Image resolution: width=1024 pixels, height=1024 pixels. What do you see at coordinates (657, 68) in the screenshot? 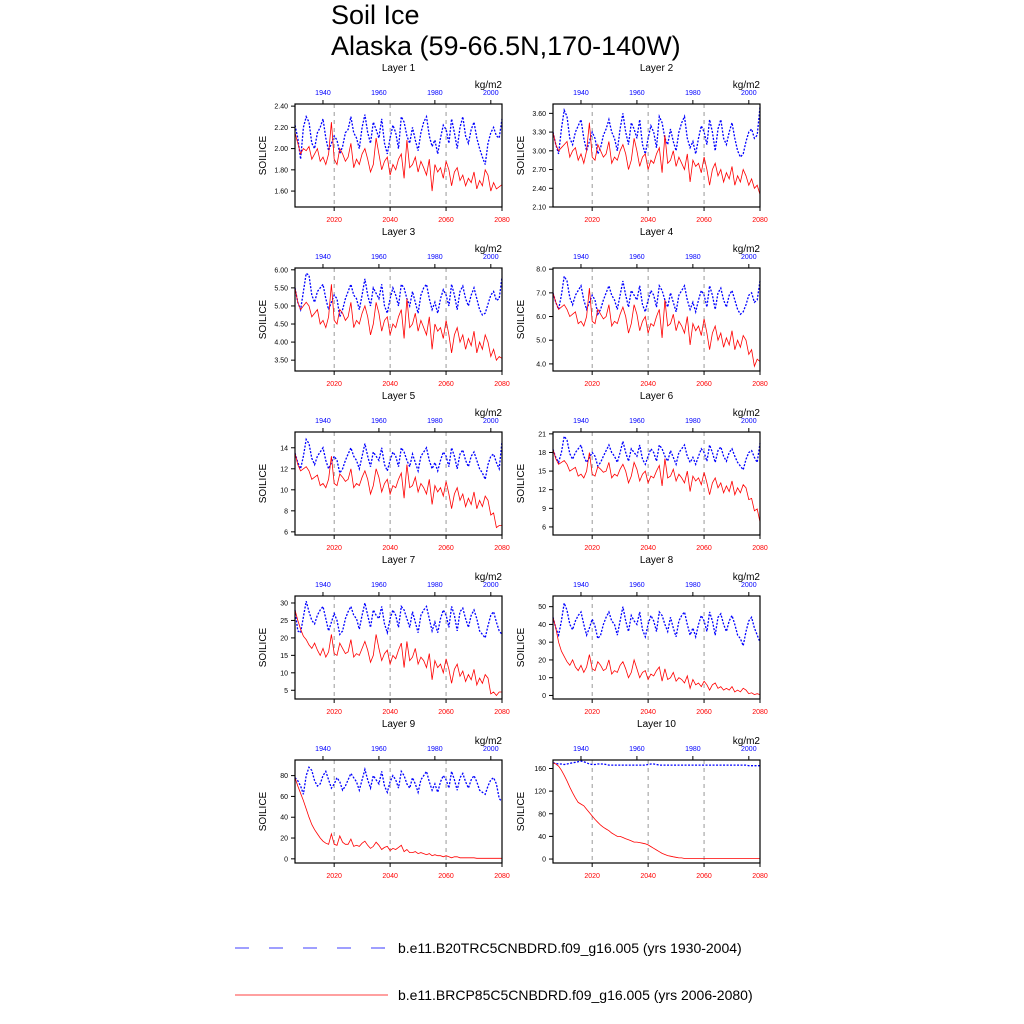
I see `panel-title: Layer 2` at bounding box center [657, 68].